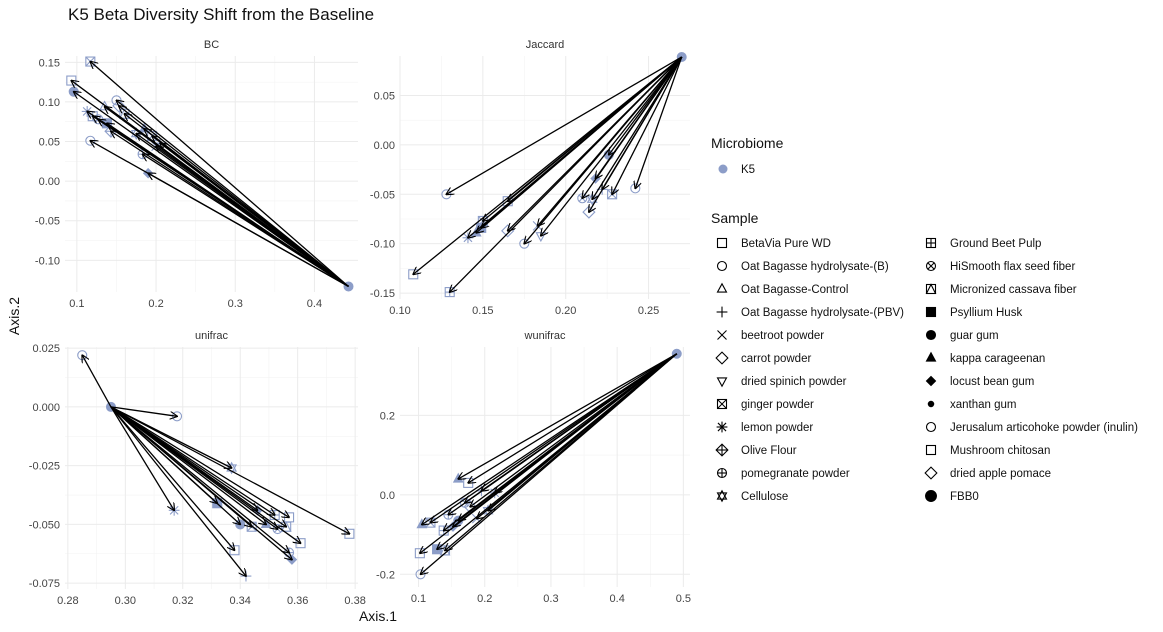  I want to click on legend-label: Oat Bagasse hydrolysate-(PBV), so click(822, 313).